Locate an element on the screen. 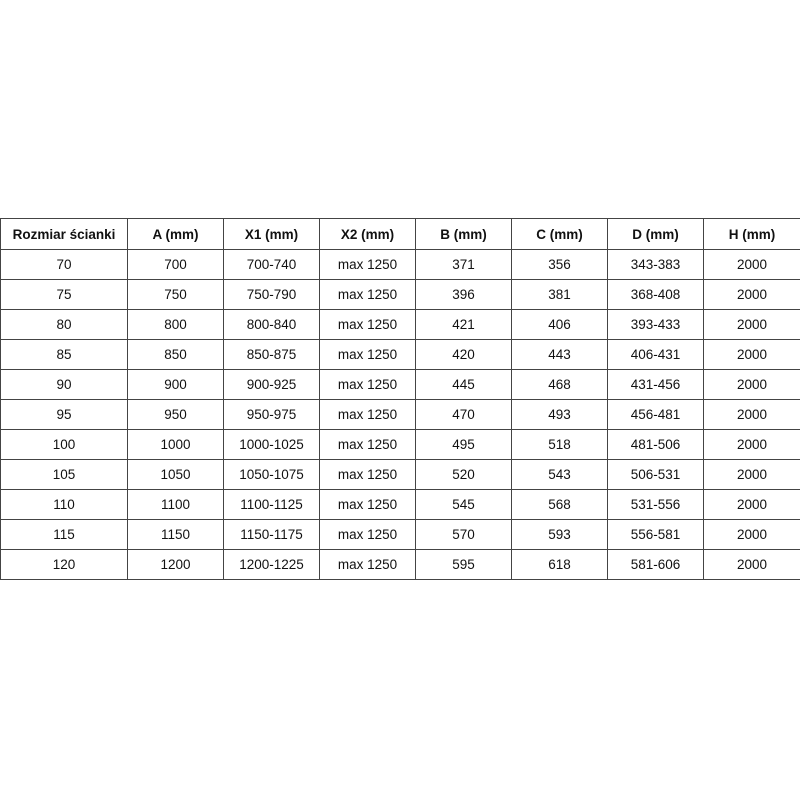 This screenshot has width=800, height=800. table-cell: 1000-1025 is located at coordinates (271, 444).